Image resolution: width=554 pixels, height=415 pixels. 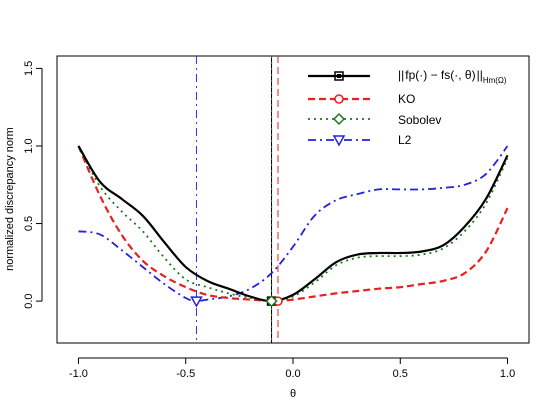 I want to click on minima-markers, so click(x=236, y=301).